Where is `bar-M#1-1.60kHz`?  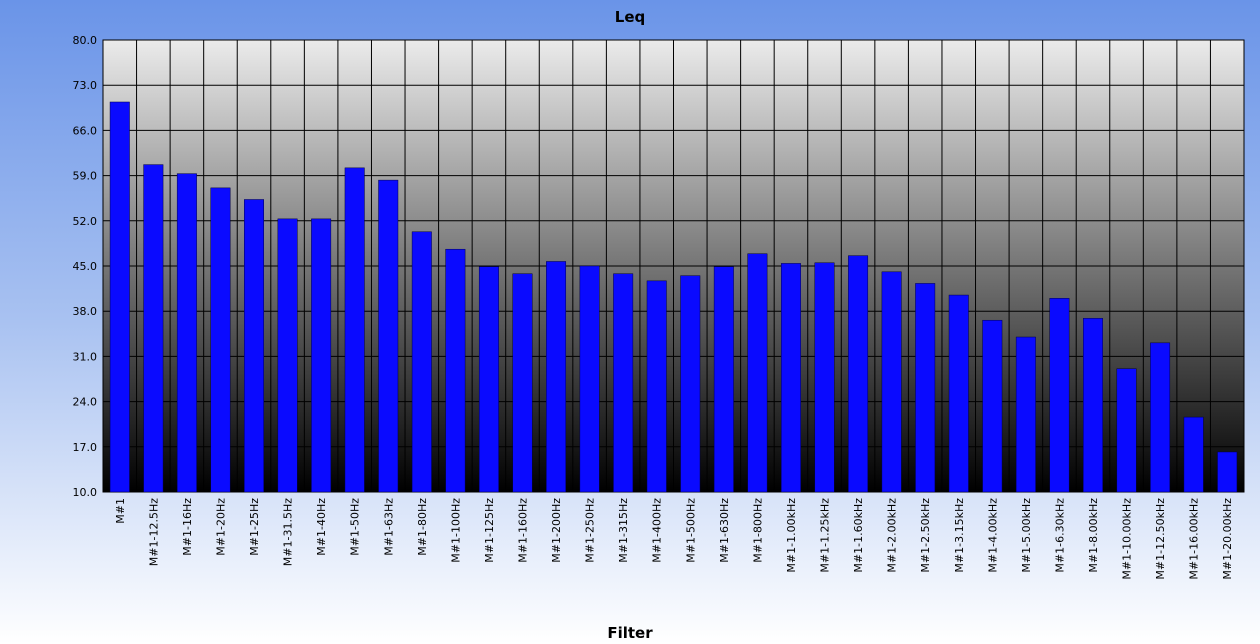
bar-M#1-1.60kHz is located at coordinates (858, 374).